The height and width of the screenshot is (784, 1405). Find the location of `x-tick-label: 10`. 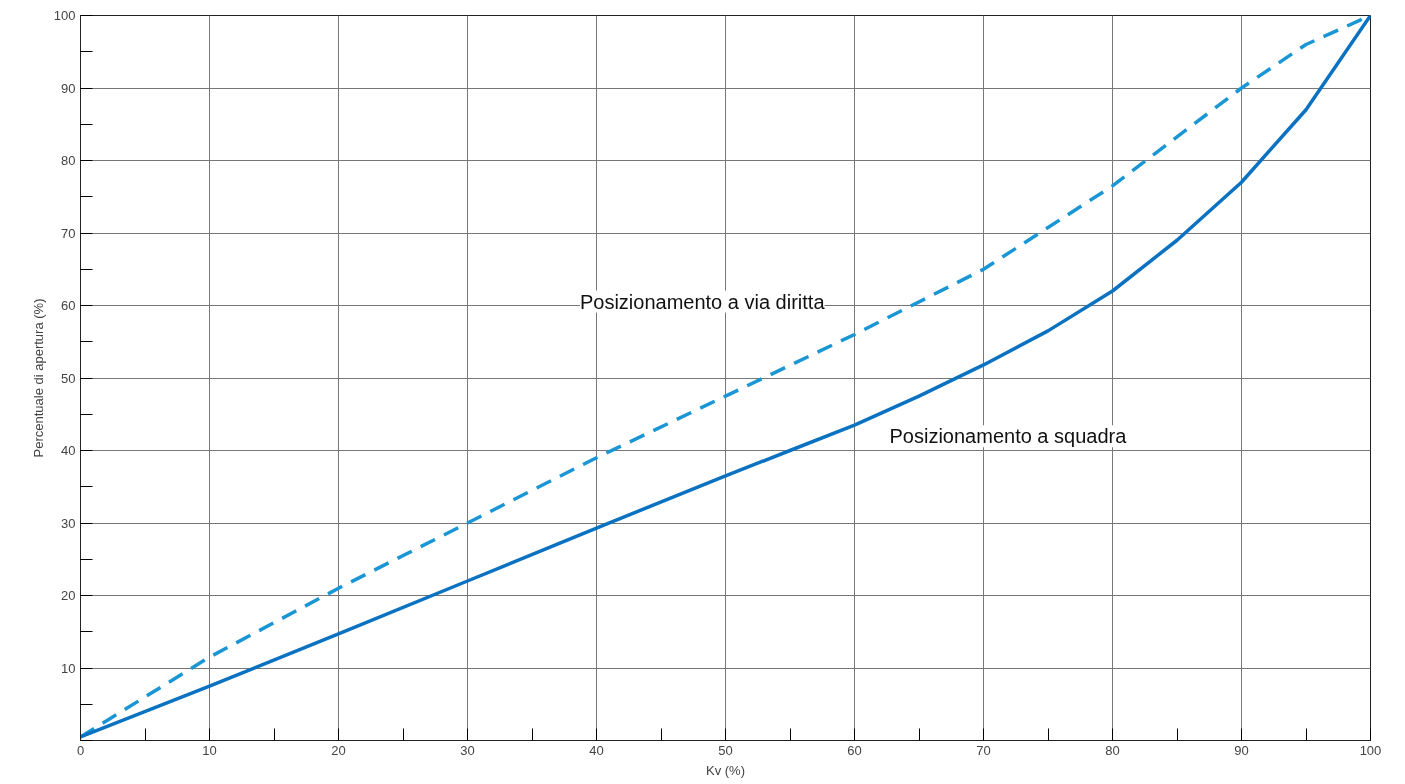

x-tick-label: 10 is located at coordinates (209, 750).